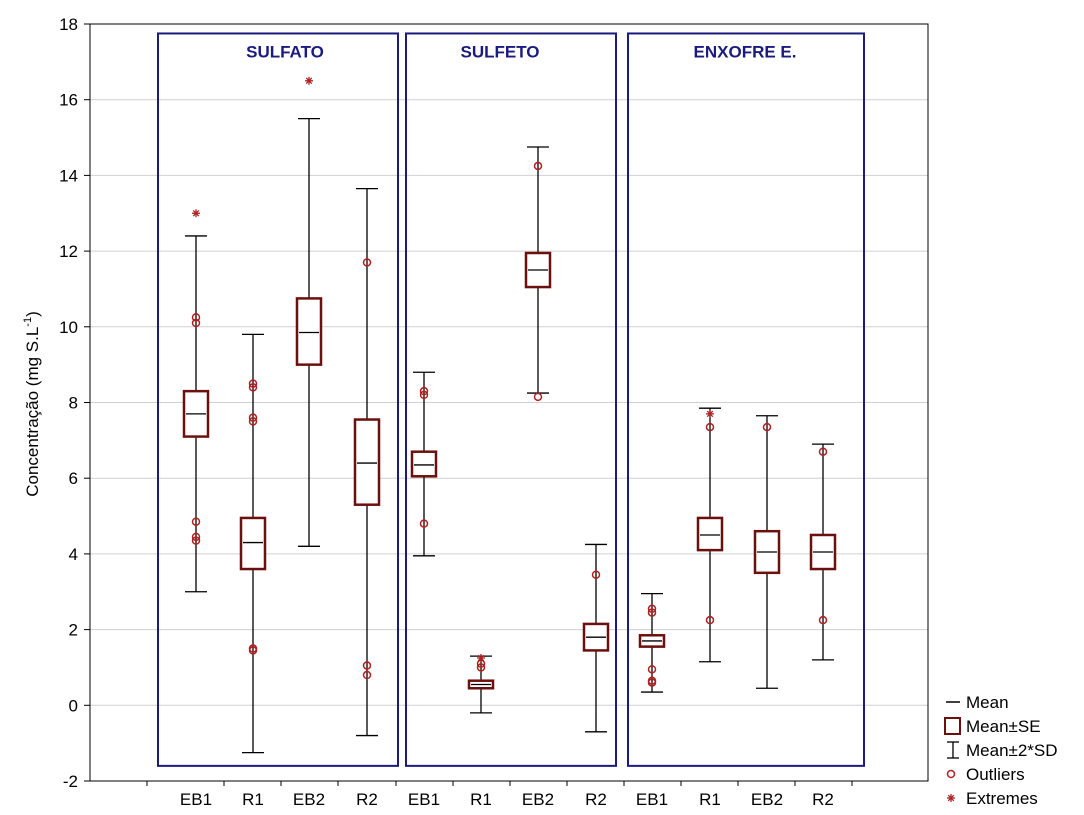 The image size is (1084, 815). What do you see at coordinates (73, 554) in the screenshot?
I see `y-tick-label: 4` at bounding box center [73, 554].